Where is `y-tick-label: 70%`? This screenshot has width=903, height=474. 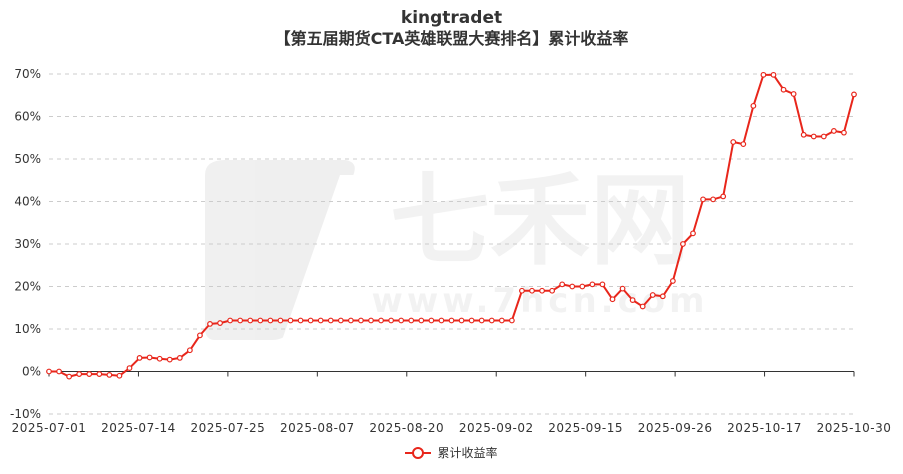 y-tick-label: 70% is located at coordinates (27, 74).